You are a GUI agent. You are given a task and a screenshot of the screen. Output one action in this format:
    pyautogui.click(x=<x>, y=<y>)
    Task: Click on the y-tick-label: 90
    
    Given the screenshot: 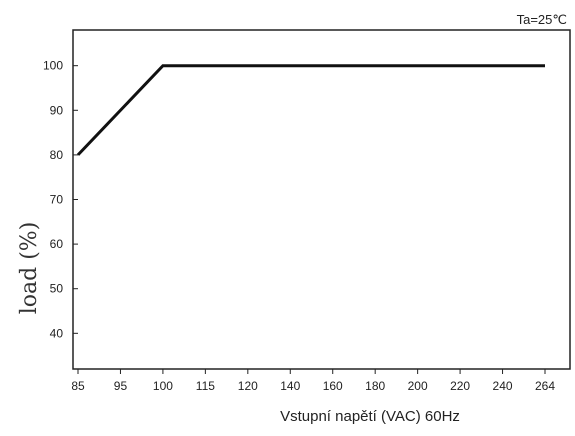 What is the action you would take?
    pyautogui.click(x=57, y=110)
    